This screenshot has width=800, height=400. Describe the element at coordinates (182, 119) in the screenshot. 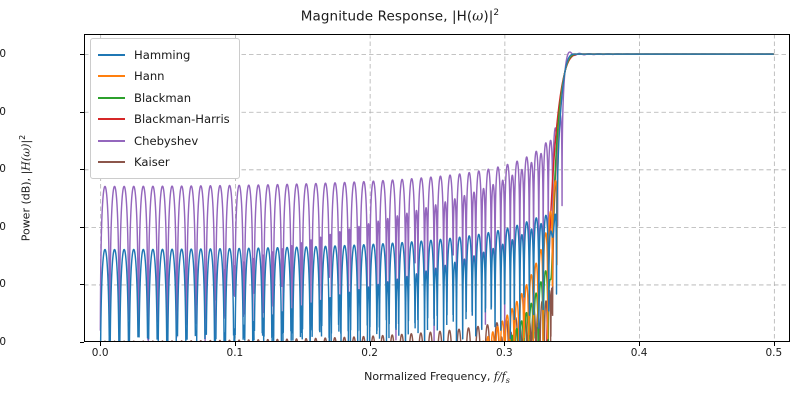

I see `legend-item-label: Blackman-Harris` at that location.